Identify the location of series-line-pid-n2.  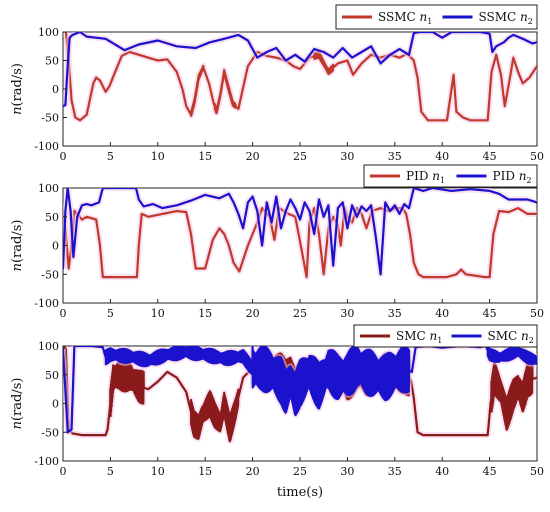
(300, 232).